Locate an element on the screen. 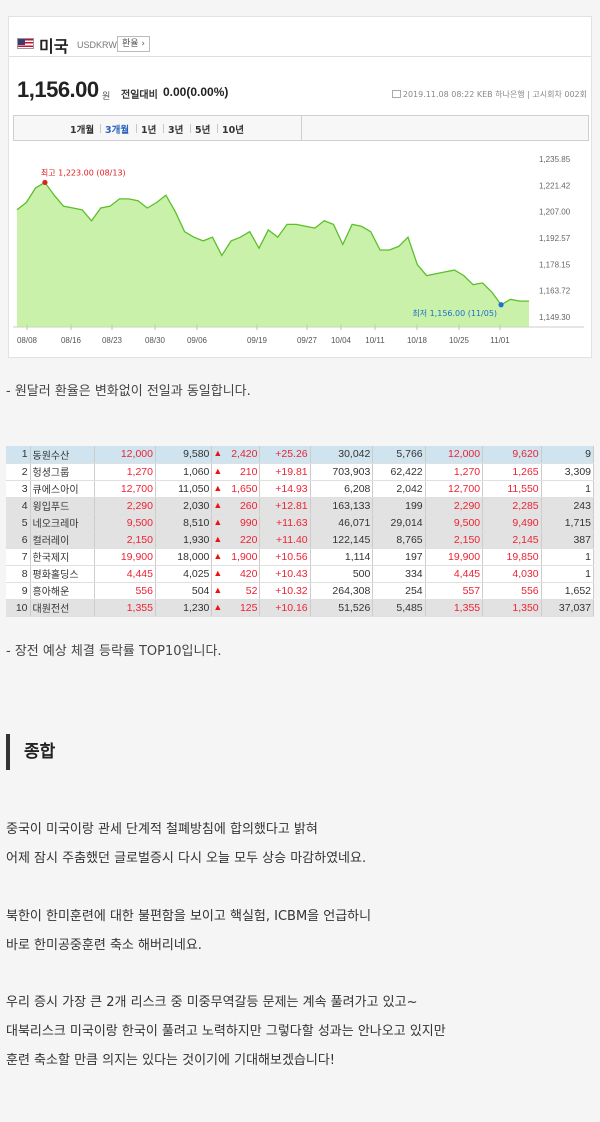 The image size is (600, 1122). table-cell-rank: 10 is located at coordinates (18, 608).